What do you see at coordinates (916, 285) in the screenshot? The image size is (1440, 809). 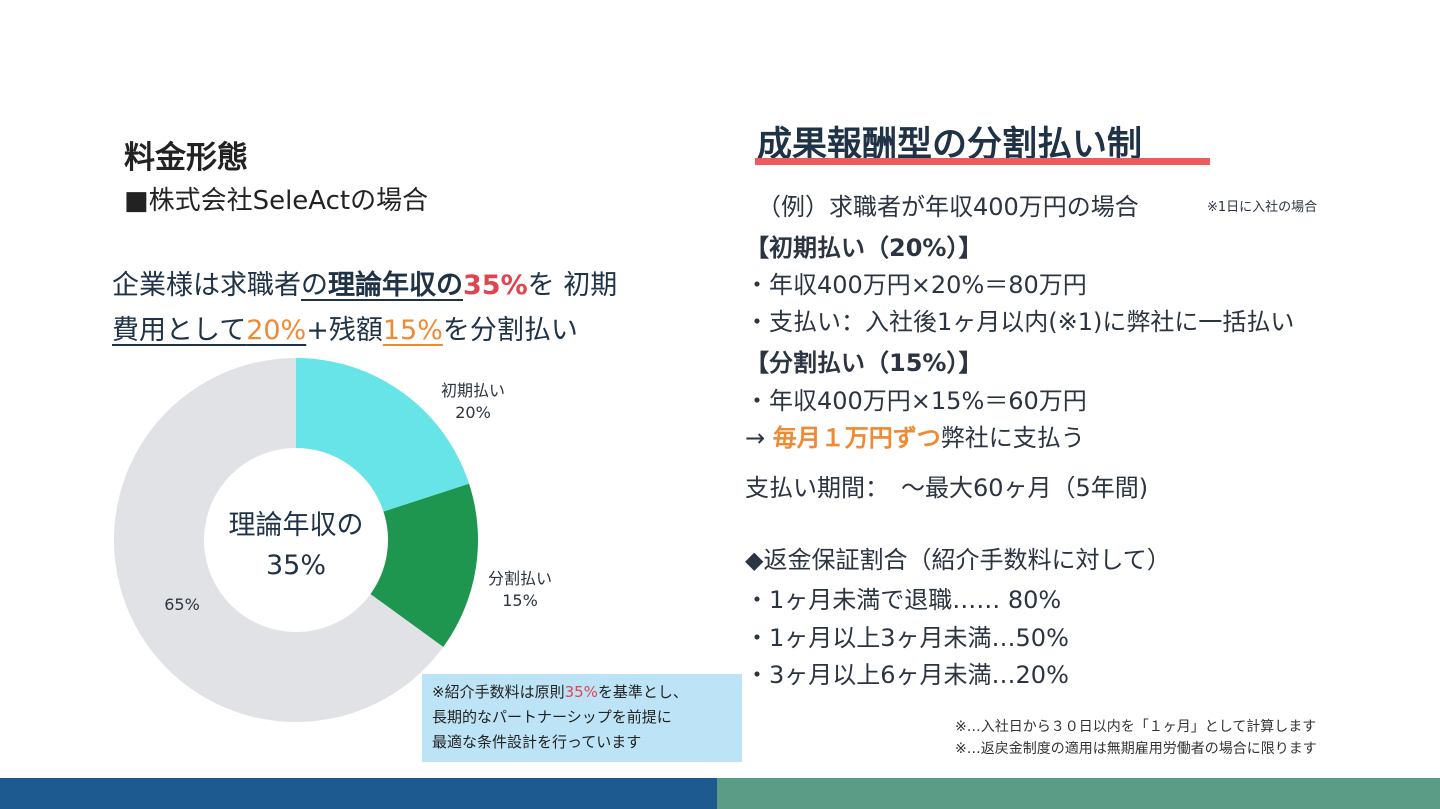 I see `initial-calc: ・年収400万円×20%＝80万円` at bounding box center [916, 285].